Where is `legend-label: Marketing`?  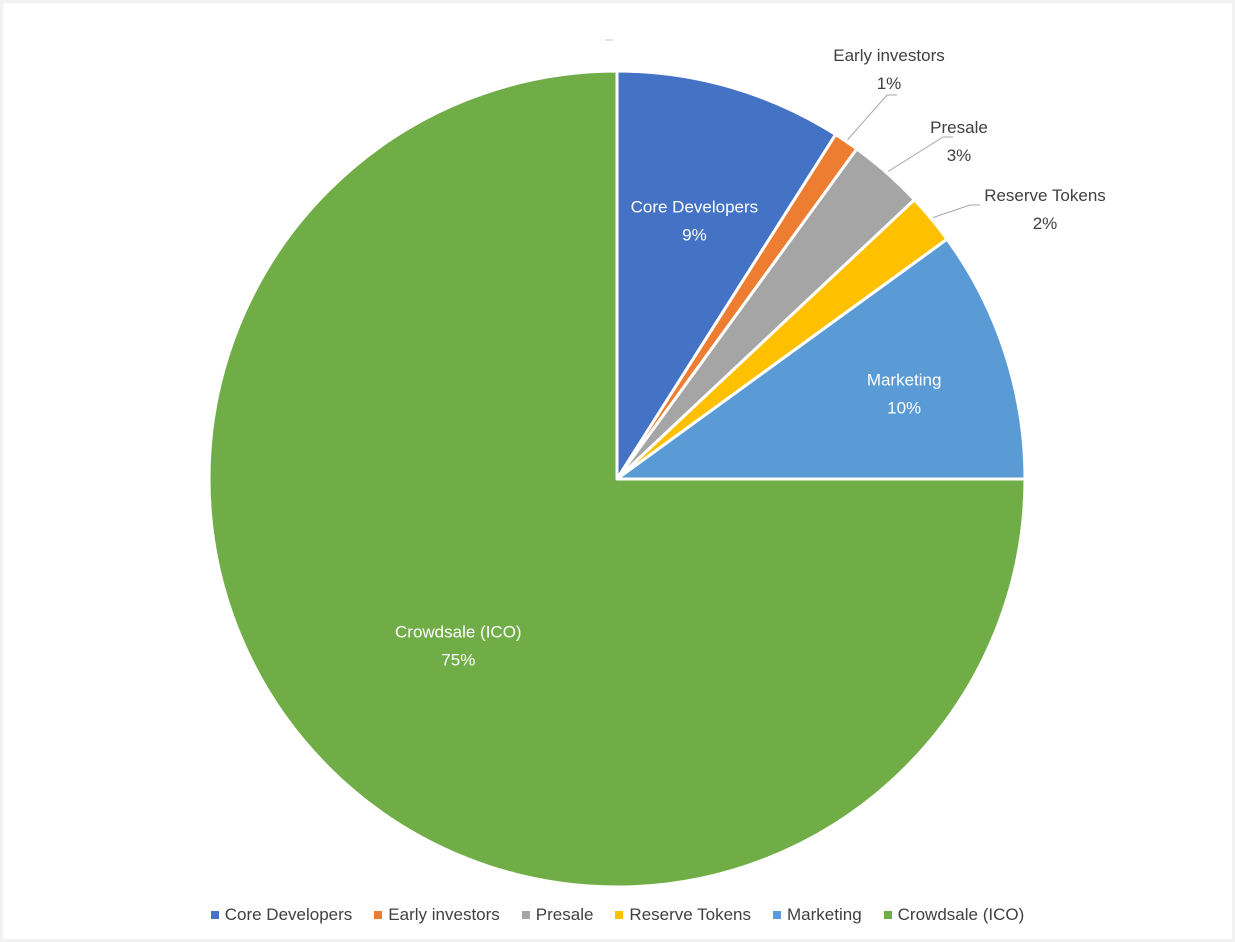
legend-label: Marketing is located at coordinates (824, 914).